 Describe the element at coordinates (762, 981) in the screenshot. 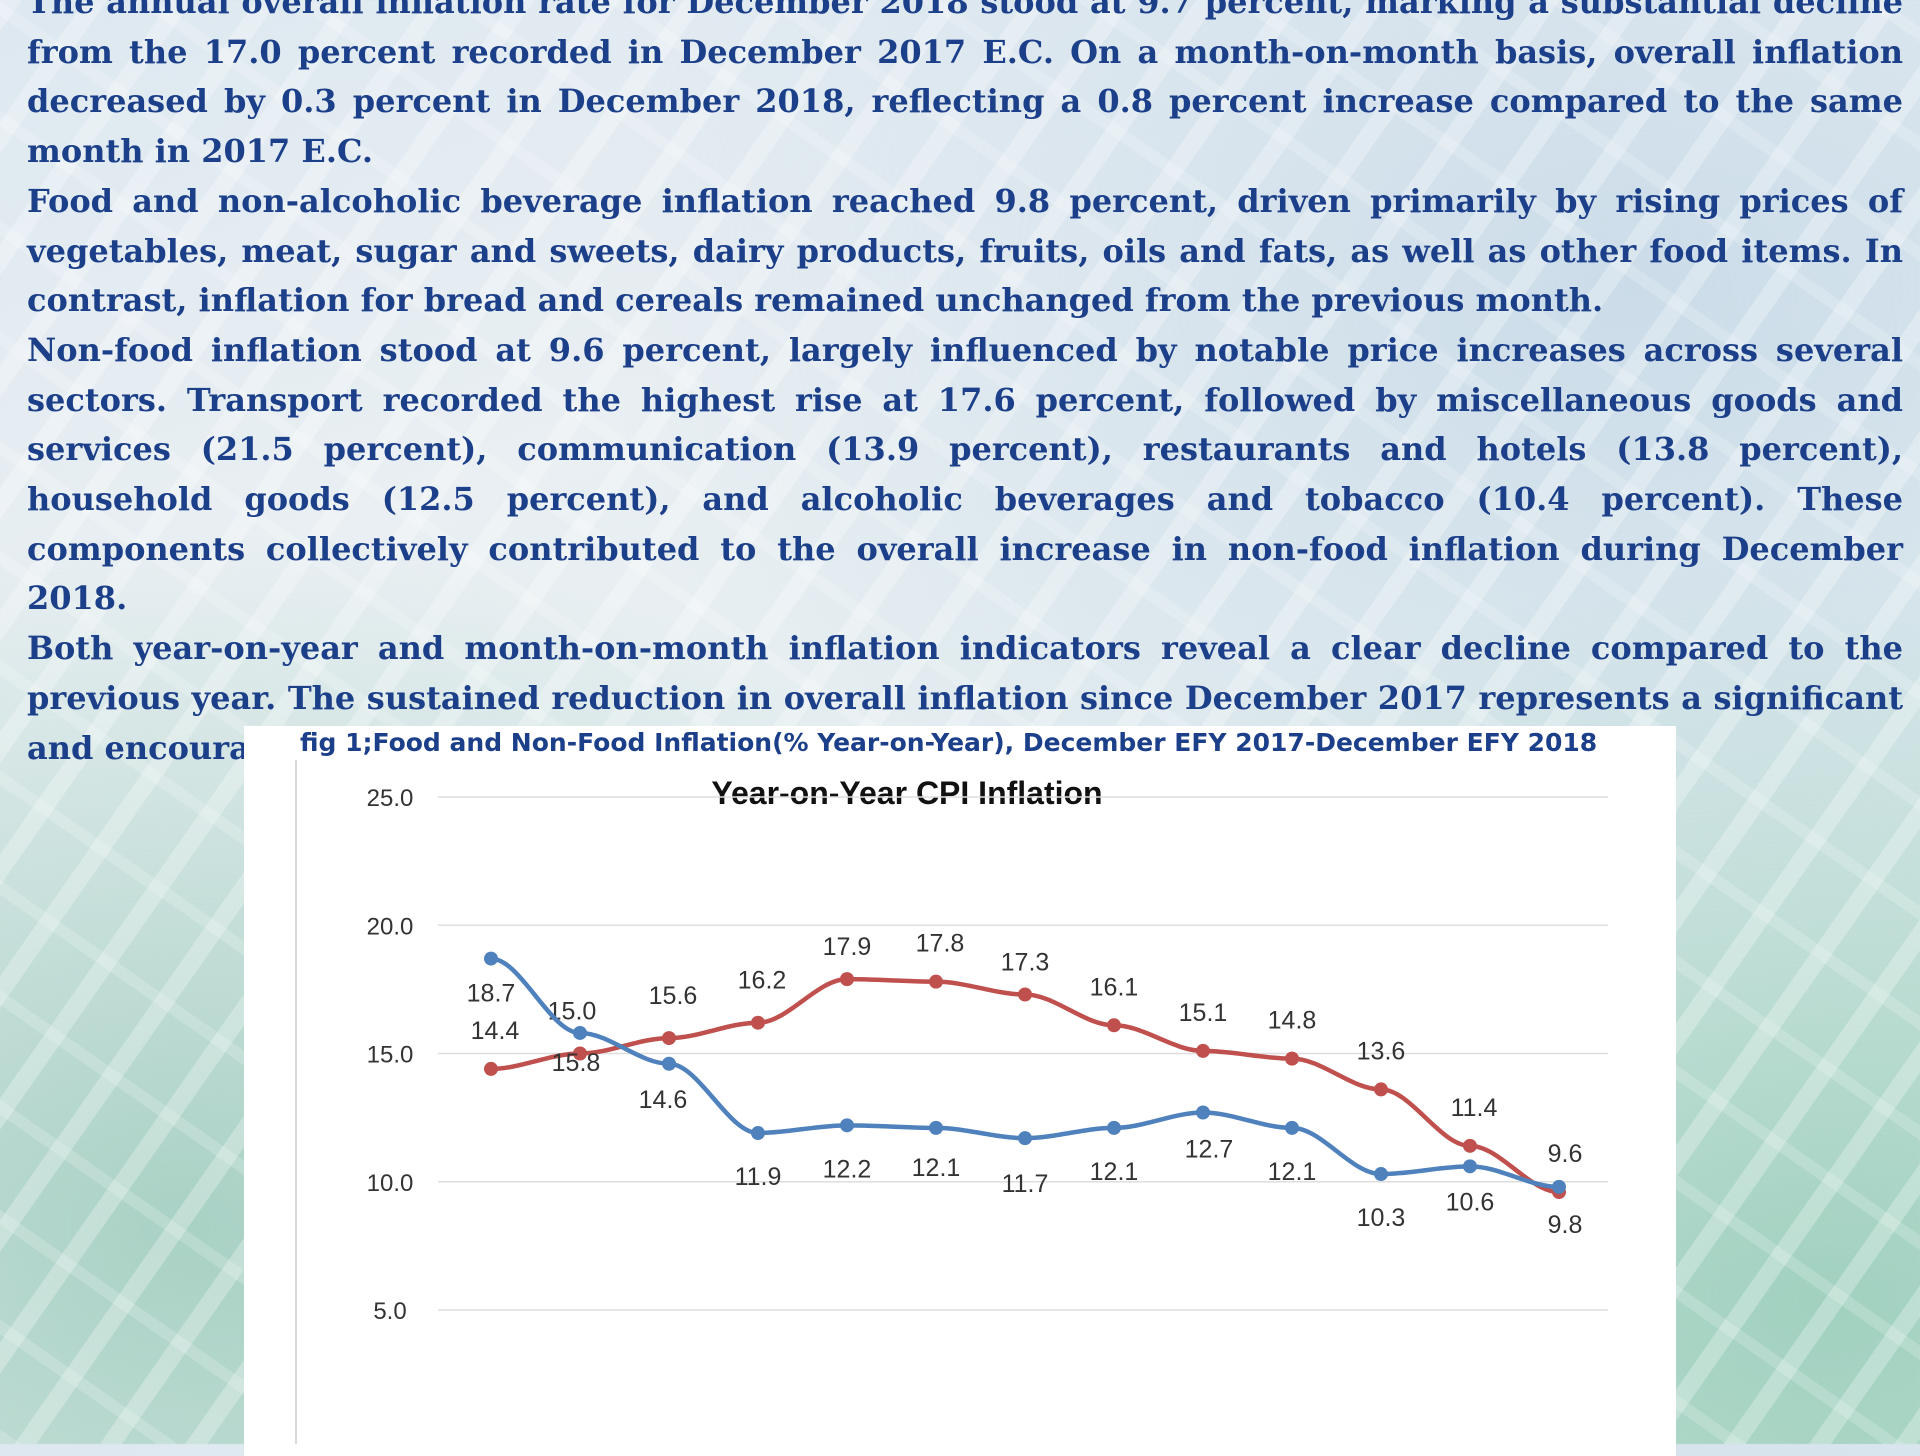

I see `data-label: 16.2` at that location.